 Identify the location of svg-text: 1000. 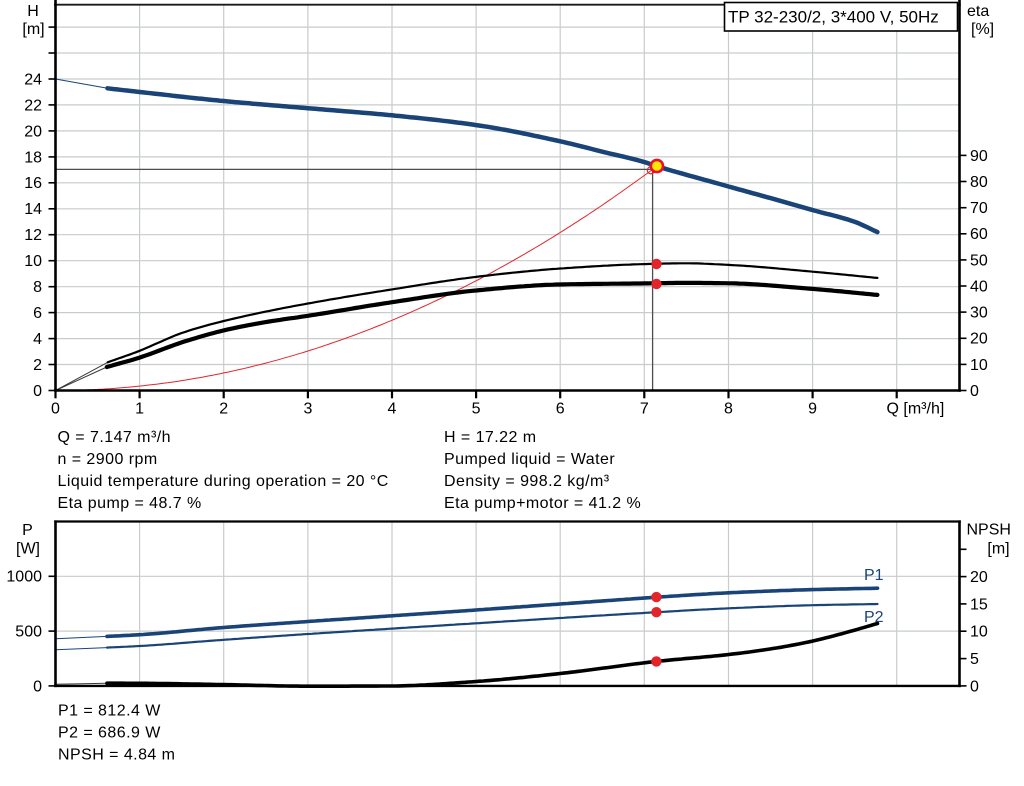
(24, 577).